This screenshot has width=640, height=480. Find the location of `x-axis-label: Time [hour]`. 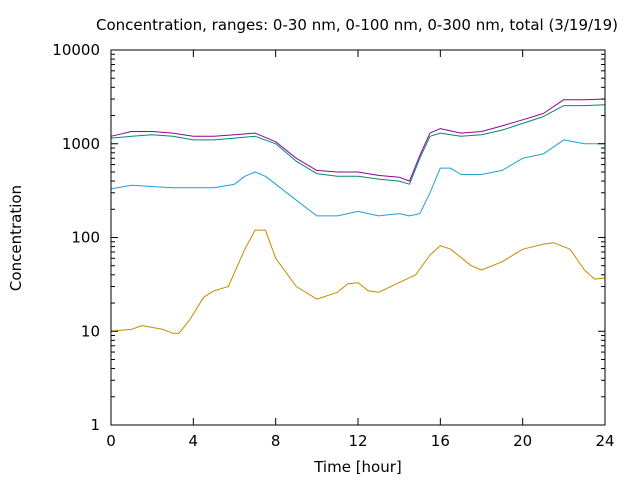

x-axis-label: Time [hour] is located at coordinates (357, 467).